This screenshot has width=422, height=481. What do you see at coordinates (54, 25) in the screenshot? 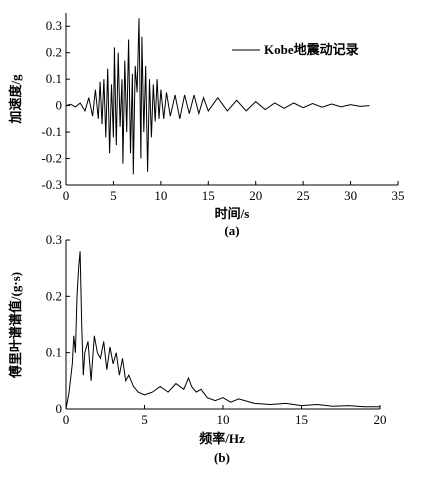
I see `chart-a-y-tick-label: 0.3` at bounding box center [54, 25].